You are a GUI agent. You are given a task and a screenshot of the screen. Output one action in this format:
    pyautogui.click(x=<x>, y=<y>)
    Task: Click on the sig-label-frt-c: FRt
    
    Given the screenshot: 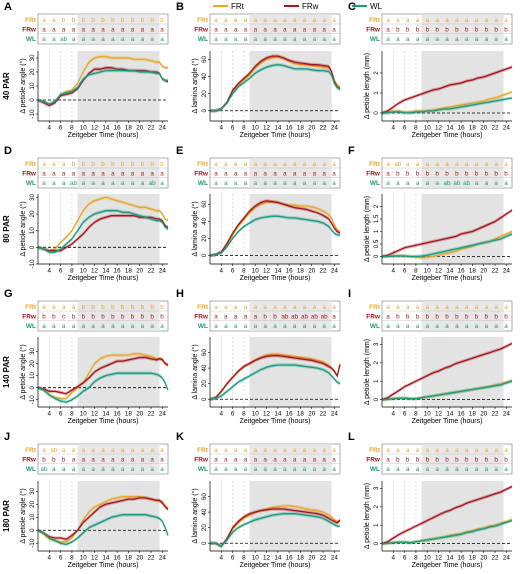 What is the action you would take?
    pyautogui.click(x=375, y=20)
    